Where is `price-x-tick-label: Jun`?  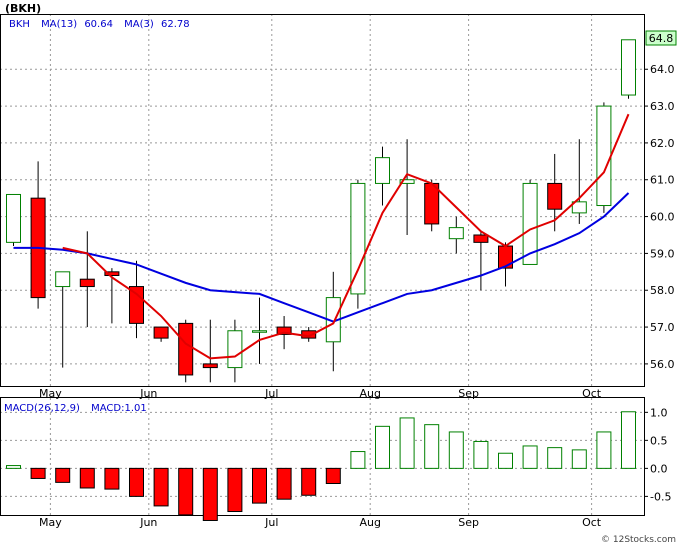 price-x-tick-label: Jun is located at coordinates (148, 393).